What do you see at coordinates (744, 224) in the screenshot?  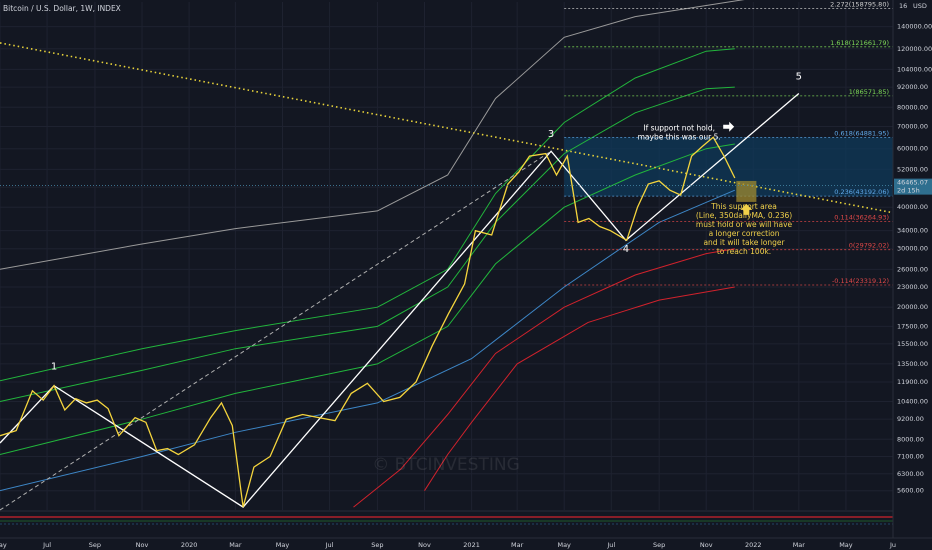 I see `annotation-line: must hold or we will have` at bounding box center [744, 224].